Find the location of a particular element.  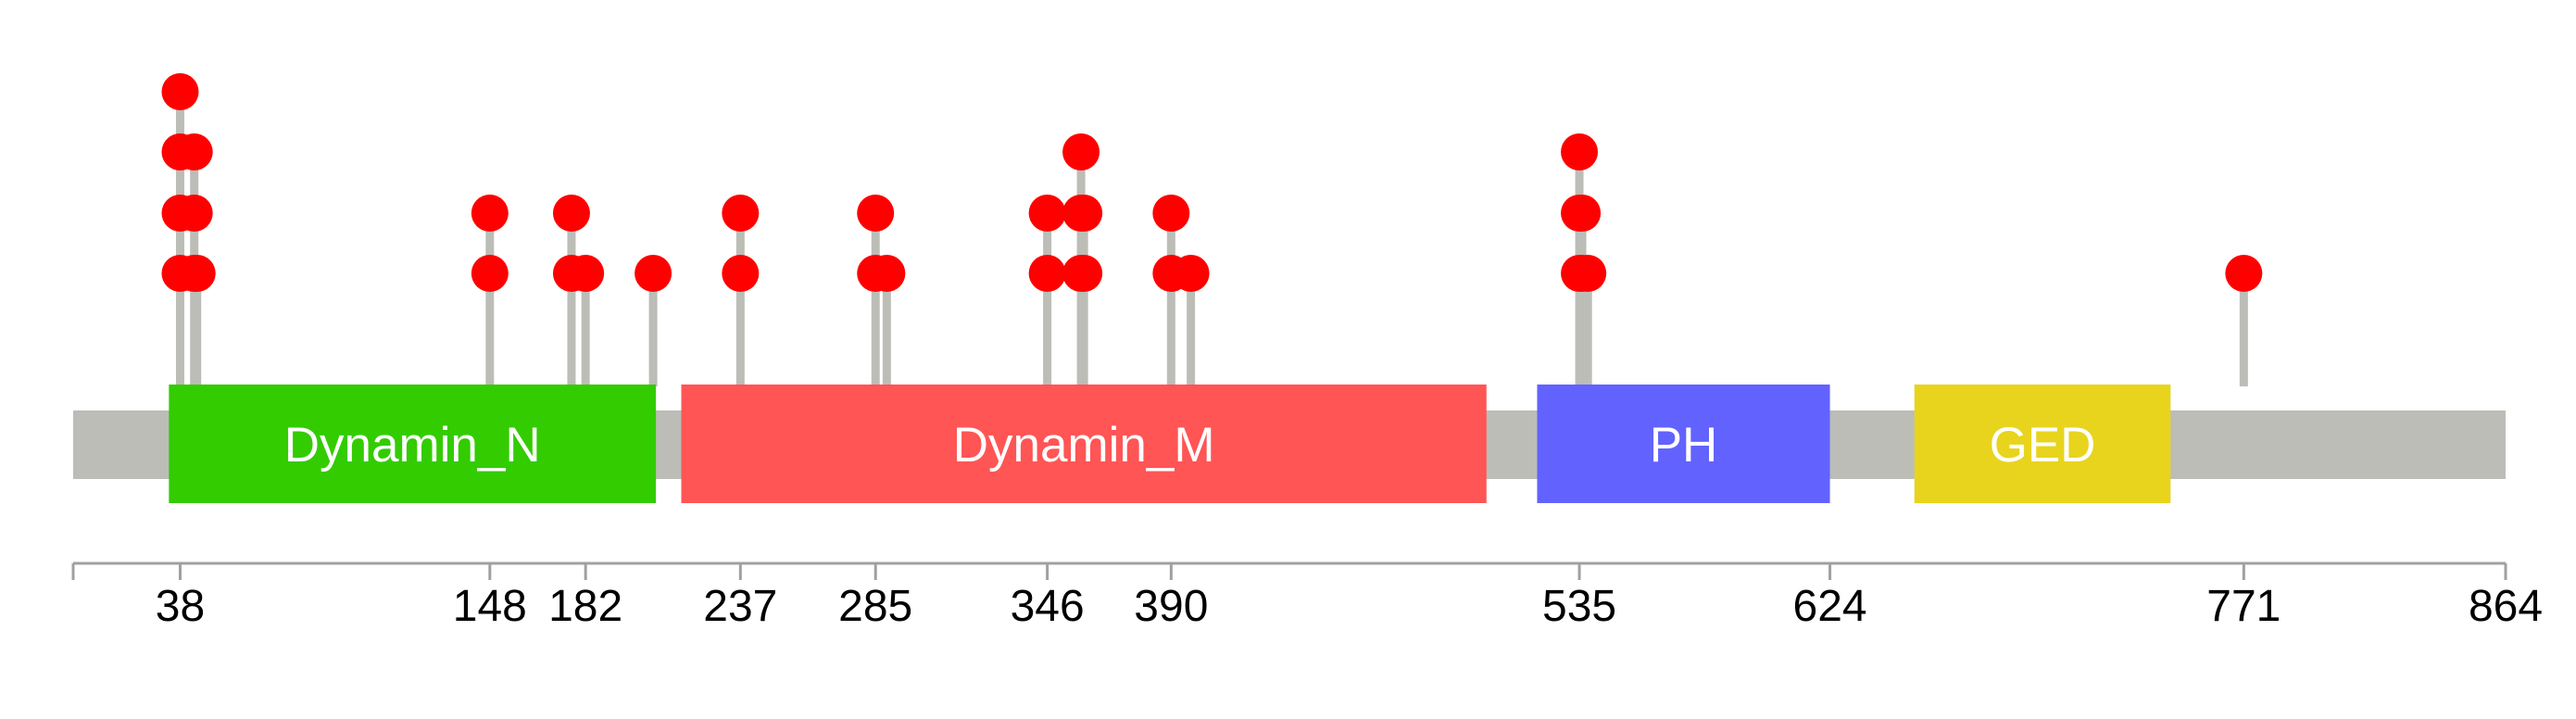

axis-tick-label: 148 is located at coordinates (490, 606).